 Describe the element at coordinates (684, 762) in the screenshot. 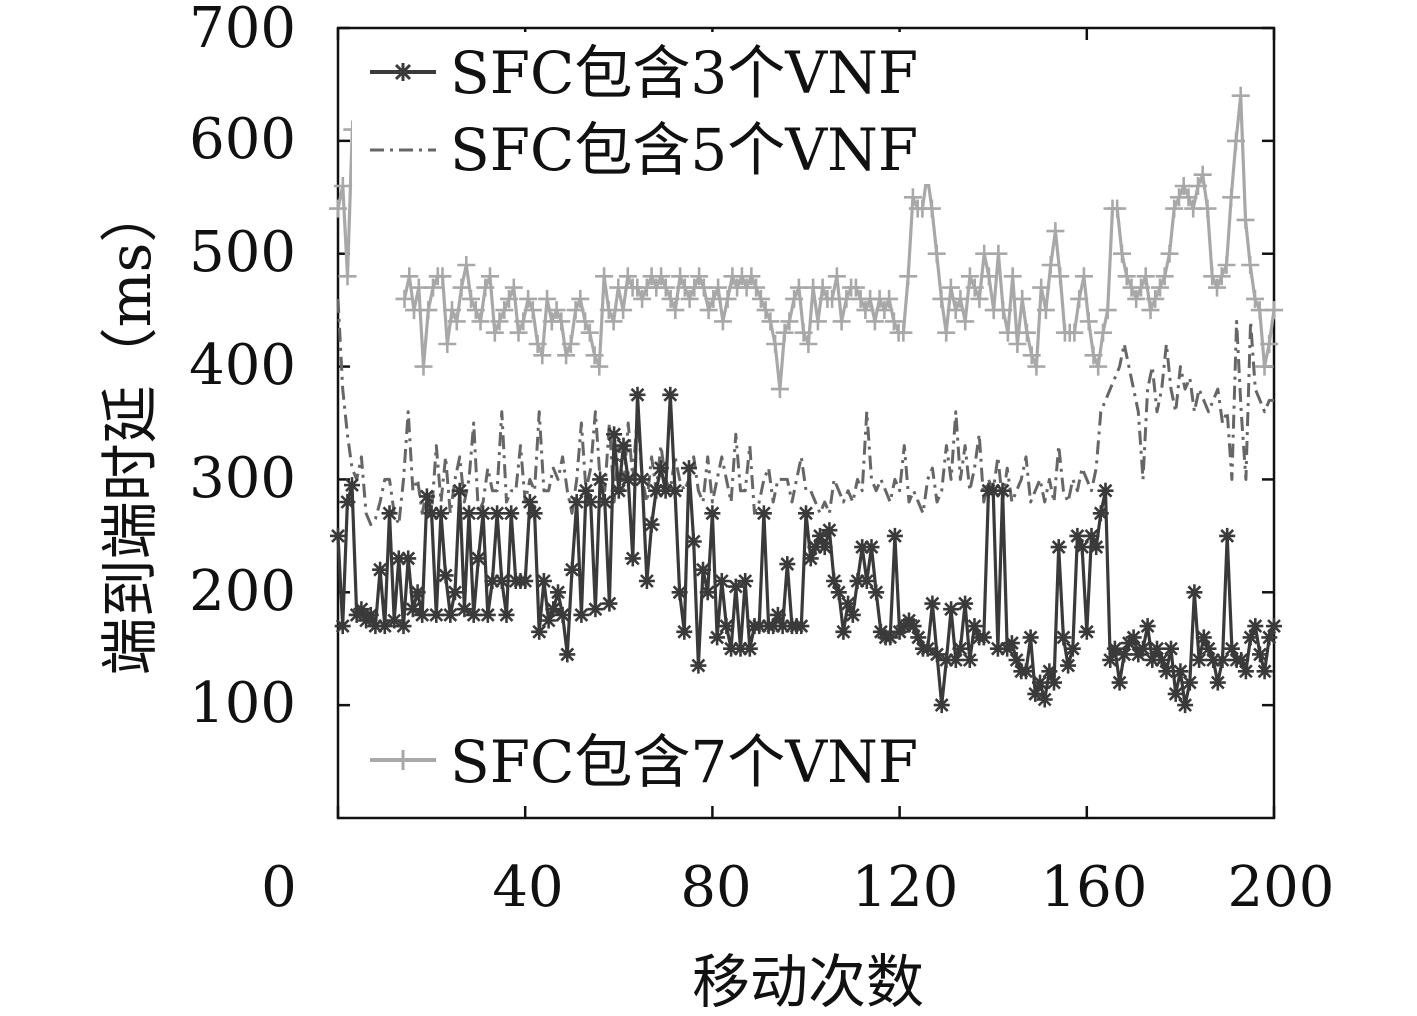

I see `legend-label-7vnf: SFC包含7个VNF` at that location.